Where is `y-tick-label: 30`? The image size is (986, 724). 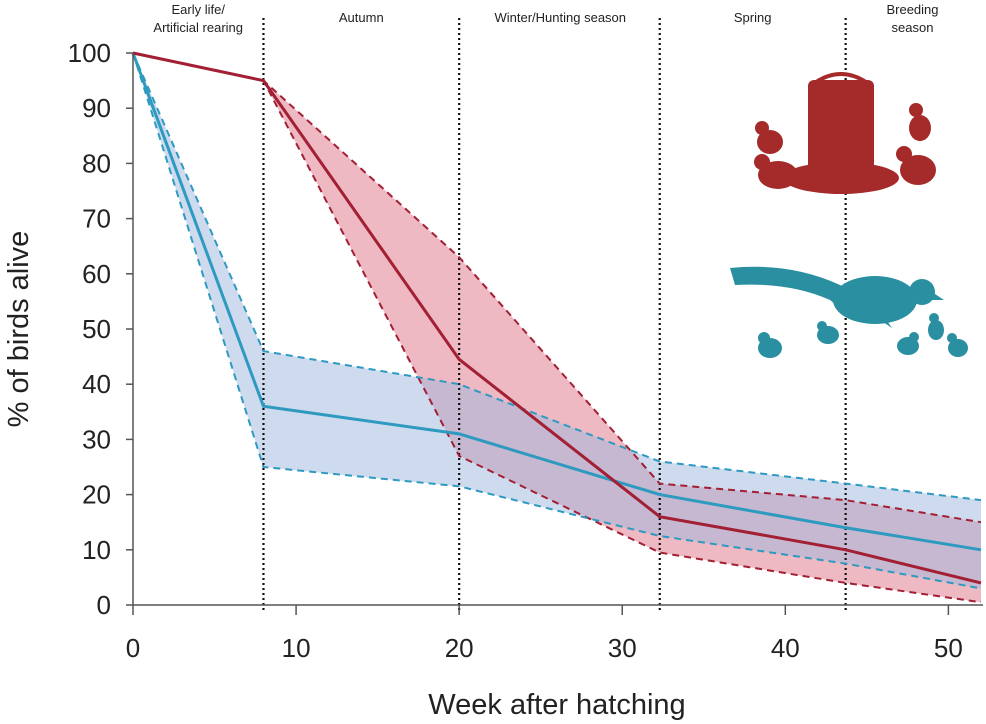
y-tick-label: 30 is located at coordinates (96, 439).